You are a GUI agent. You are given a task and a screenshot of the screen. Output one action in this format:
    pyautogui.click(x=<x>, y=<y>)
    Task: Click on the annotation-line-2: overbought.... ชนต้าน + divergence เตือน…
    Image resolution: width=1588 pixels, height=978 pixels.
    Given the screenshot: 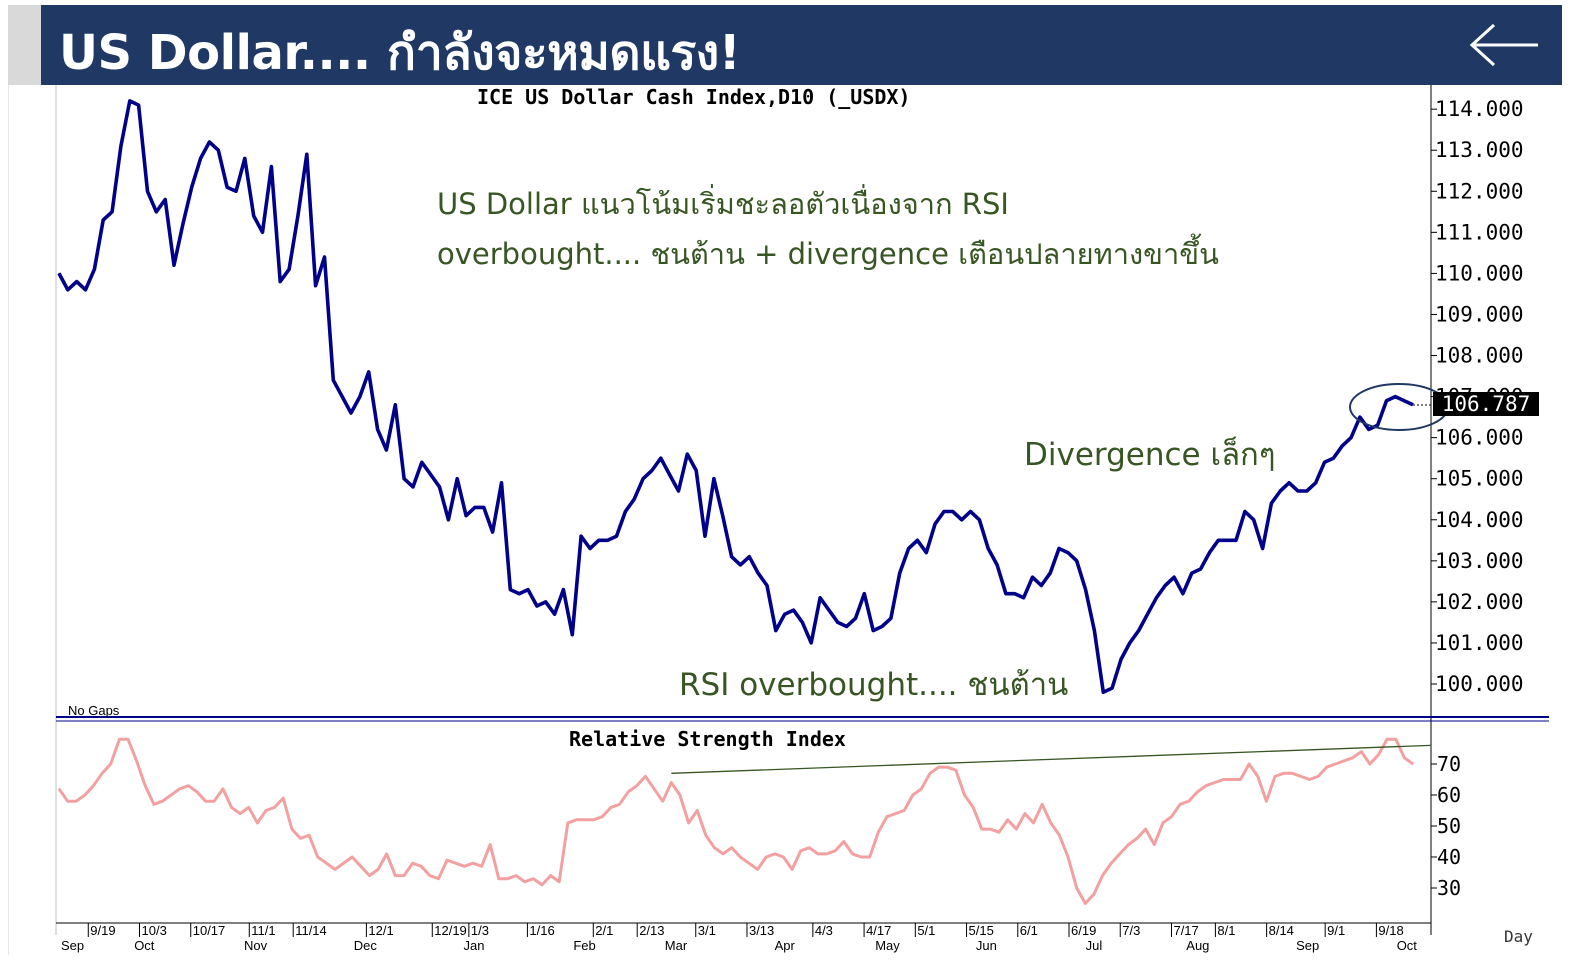 What is the action you would take?
    pyautogui.click(x=828, y=254)
    